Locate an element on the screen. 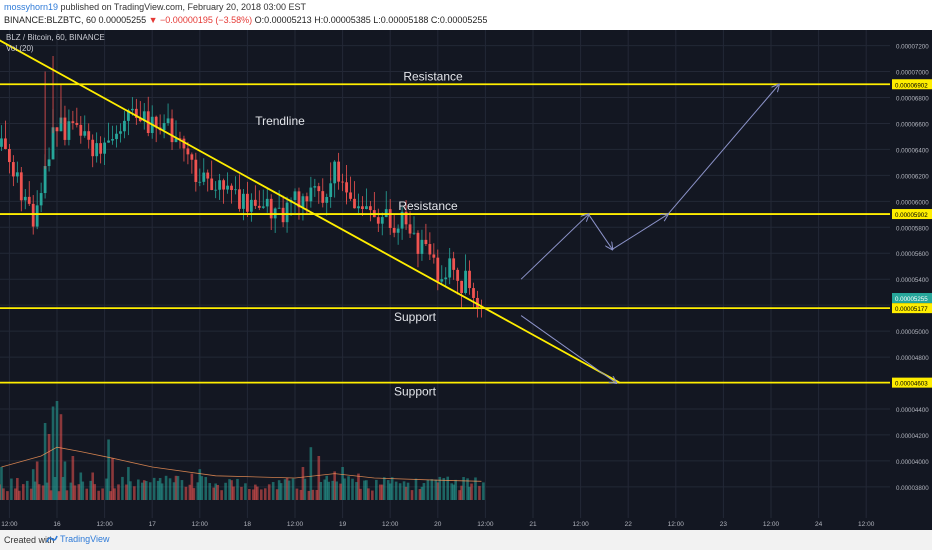 The width and height of the screenshot is (932, 550). price-tick-label: 0.00006800 is located at coordinates (912, 98).